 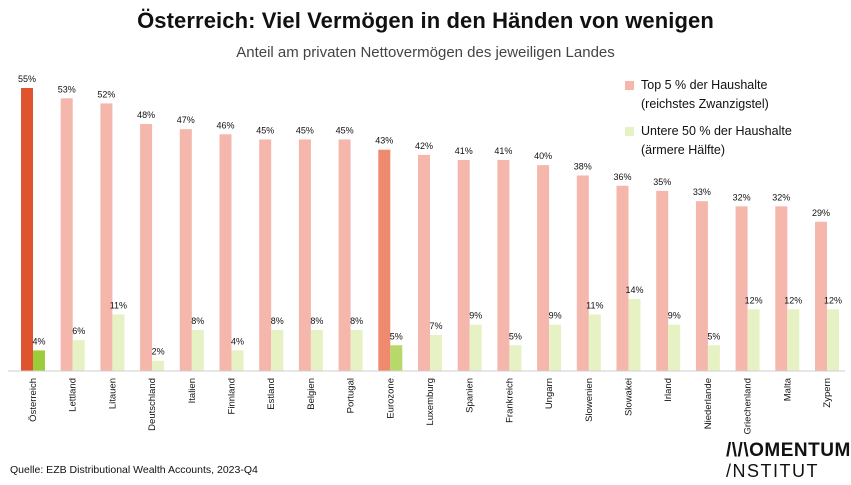 What do you see at coordinates (344, 255) in the screenshot?
I see `bar-top-portugal` at bounding box center [344, 255].